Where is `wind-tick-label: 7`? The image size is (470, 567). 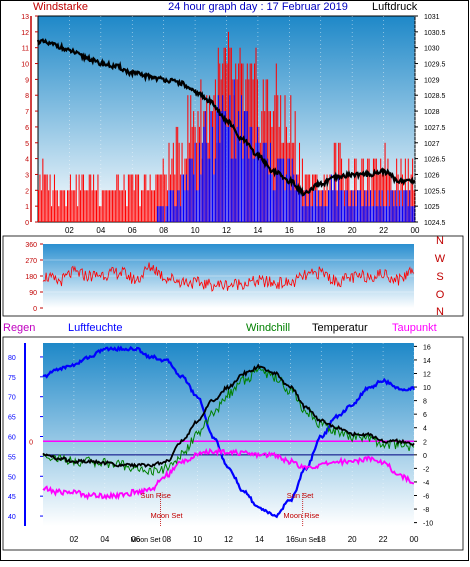
wind-tick-label: 7 is located at coordinates (27, 112).